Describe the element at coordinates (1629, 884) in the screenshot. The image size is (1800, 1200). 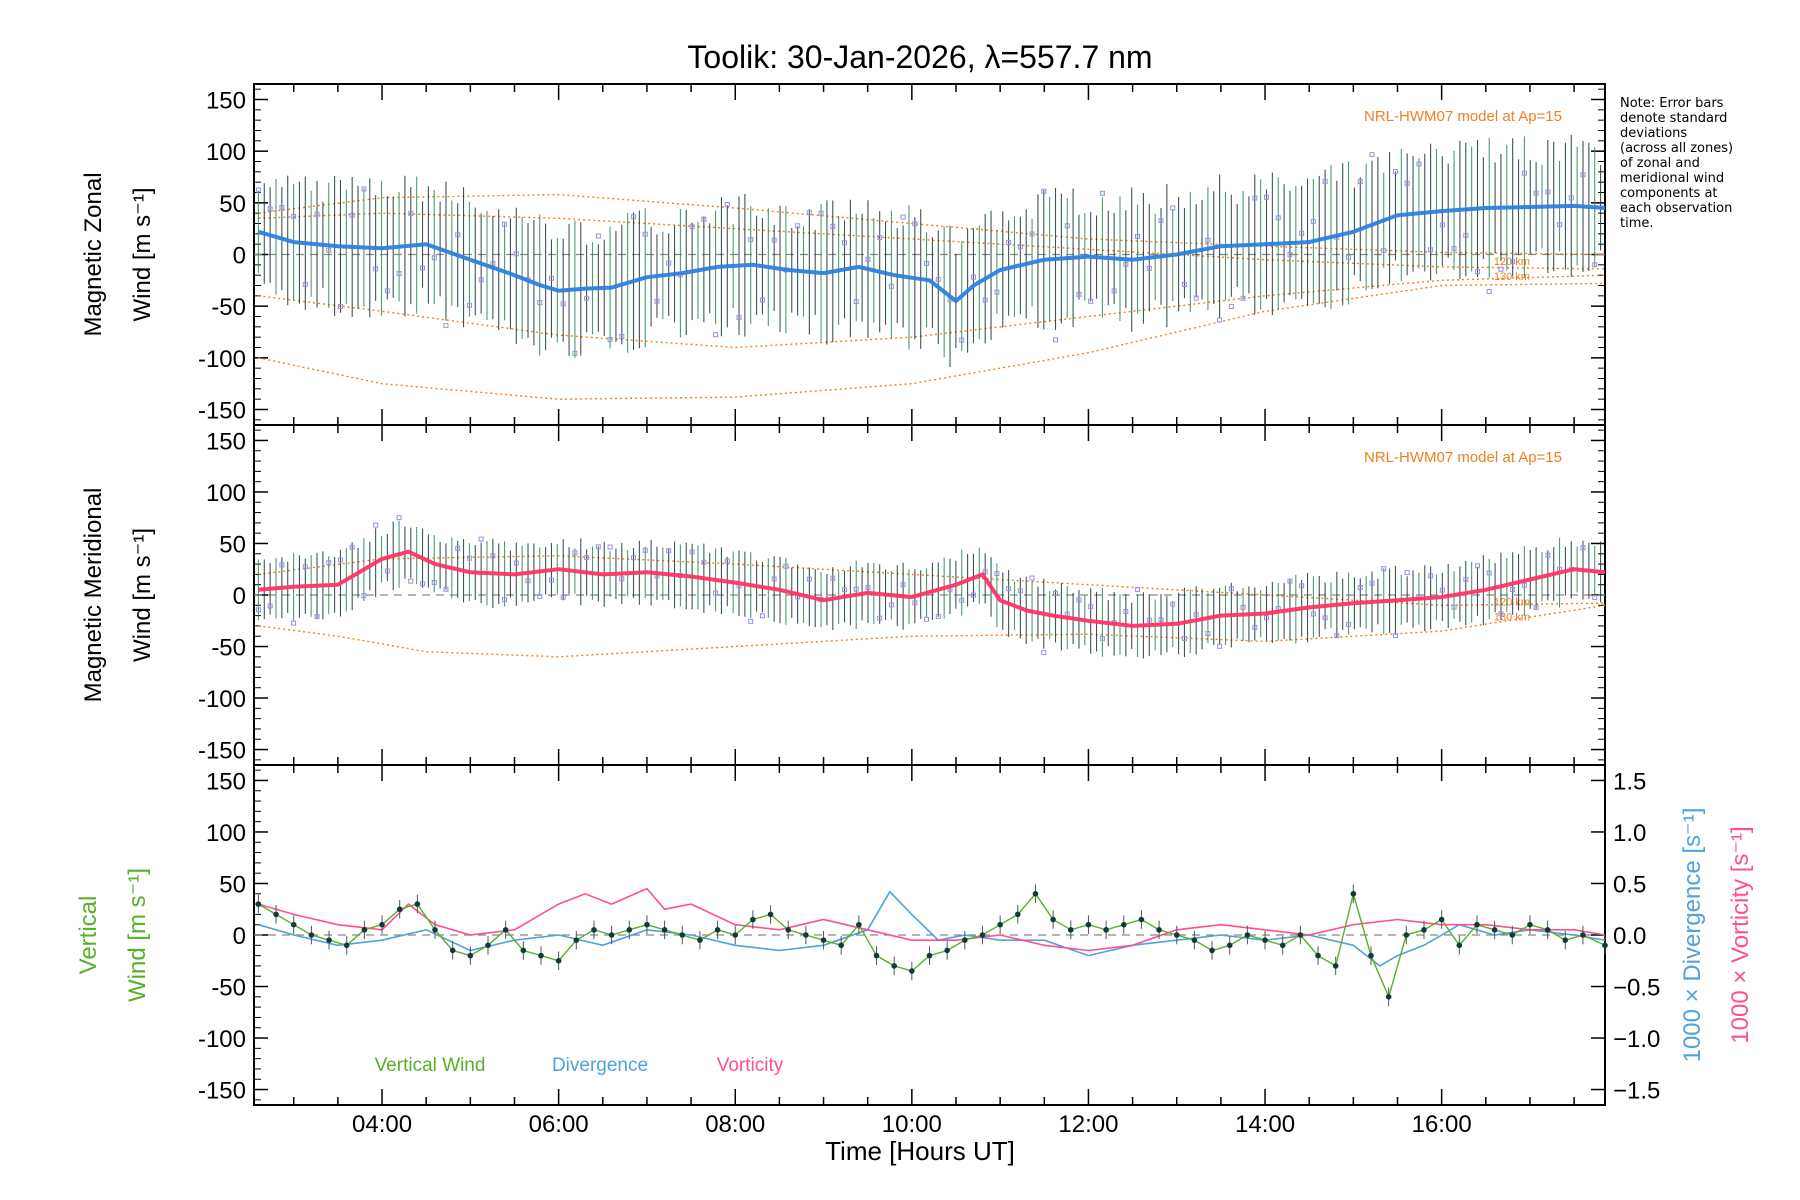
I see `right-y-tick-label: 0.5` at that location.